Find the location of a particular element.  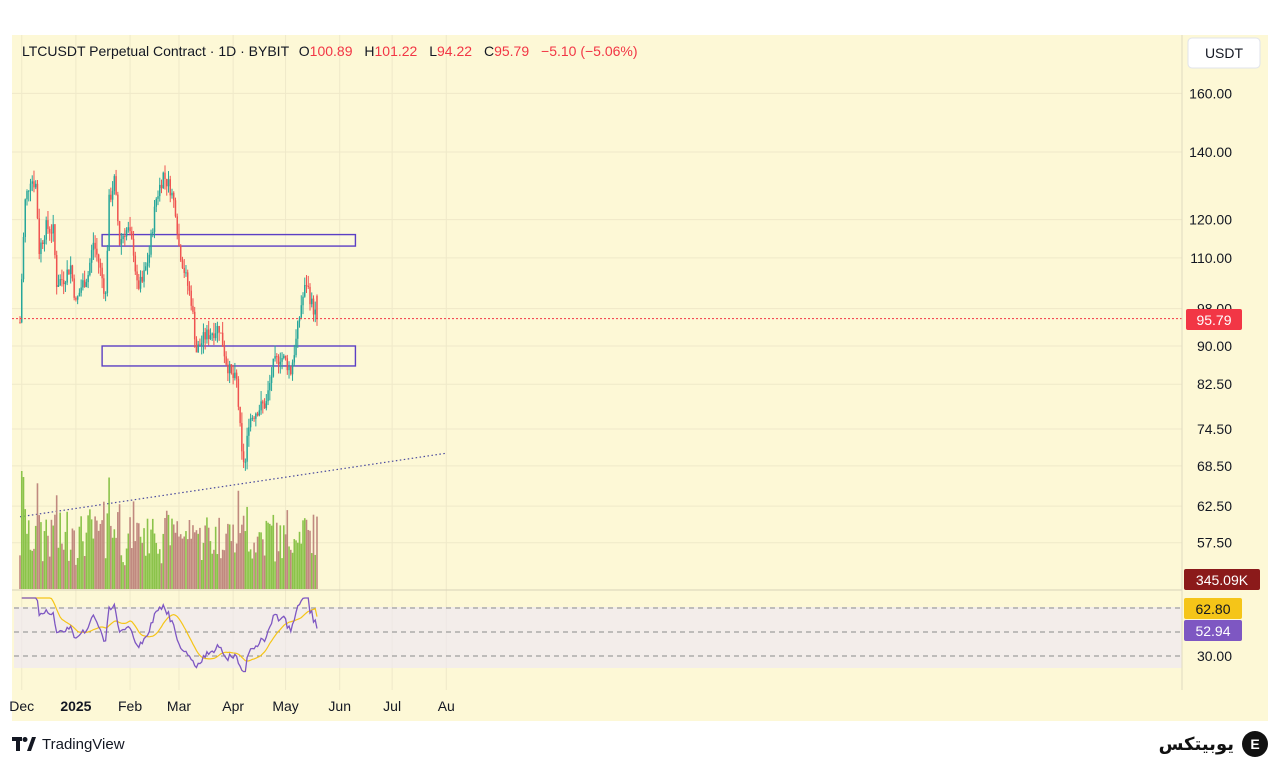

time-axis: Dec 2025 Feb Mar Apr May Jun Jul Au is located at coordinates (232, 706).